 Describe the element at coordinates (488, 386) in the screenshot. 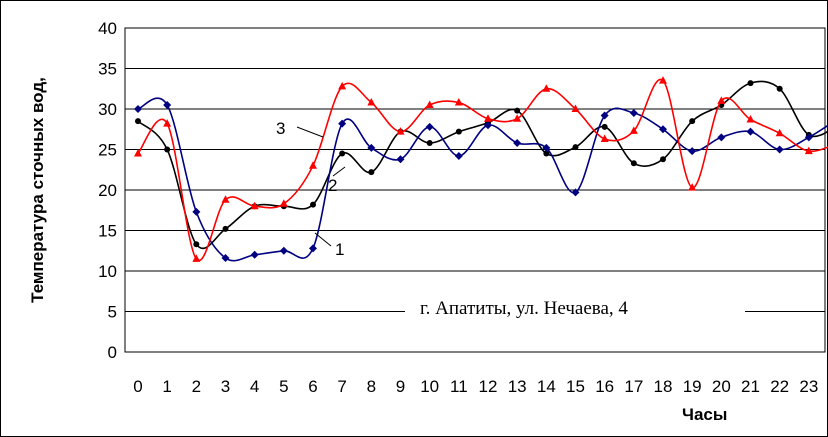

I see `x-tick-label: 12` at that location.